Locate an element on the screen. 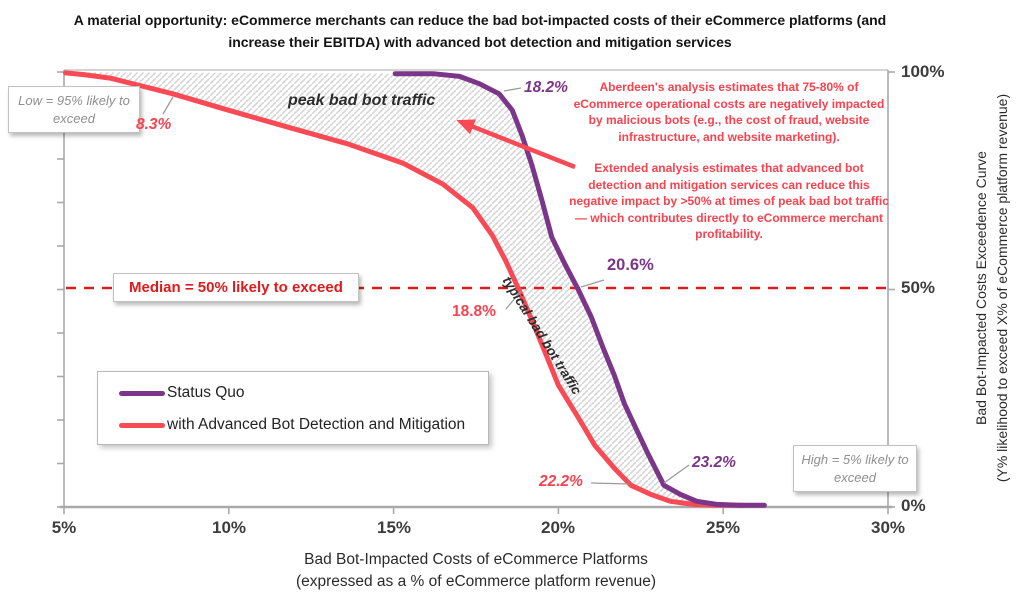  x-tick-25pct: 25% is located at coordinates (723, 527).